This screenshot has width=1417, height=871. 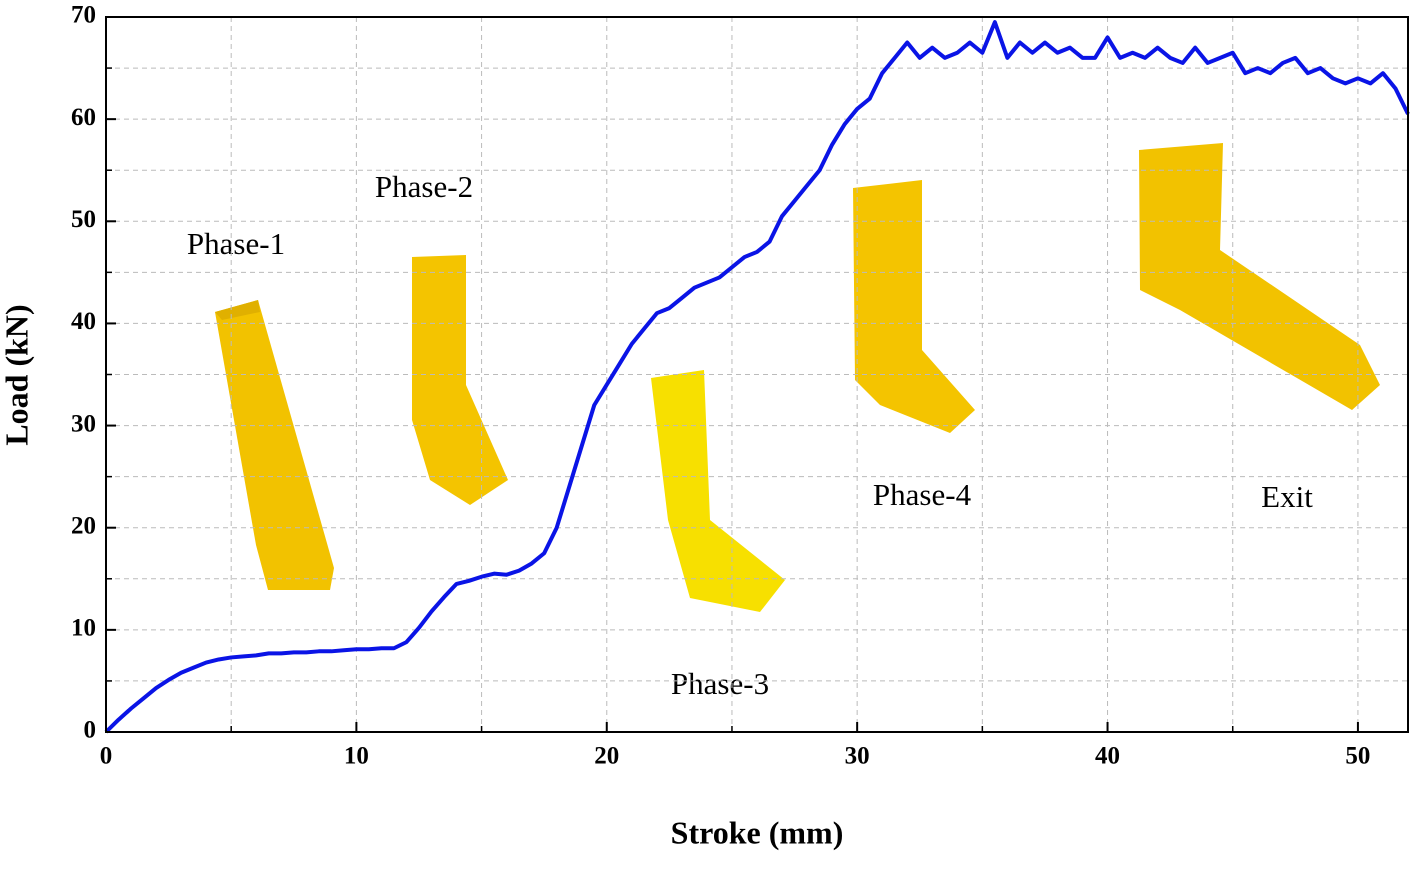 What do you see at coordinates (1287, 496) in the screenshot?
I see `annotation: Exit` at bounding box center [1287, 496].